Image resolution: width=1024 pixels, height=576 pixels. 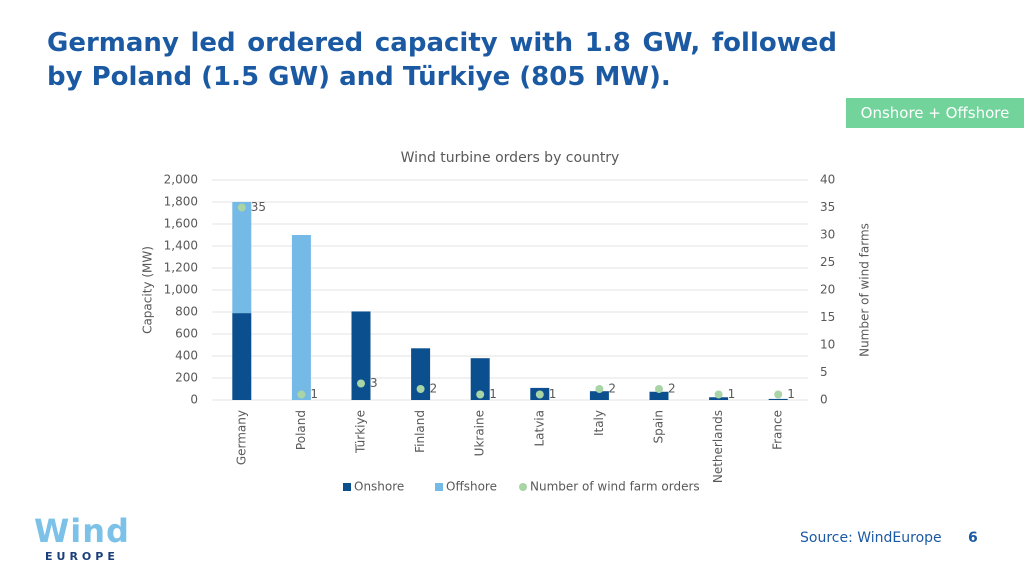 What do you see at coordinates (827, 345) in the screenshot?
I see `y2-tick-label: 10` at bounding box center [827, 345].